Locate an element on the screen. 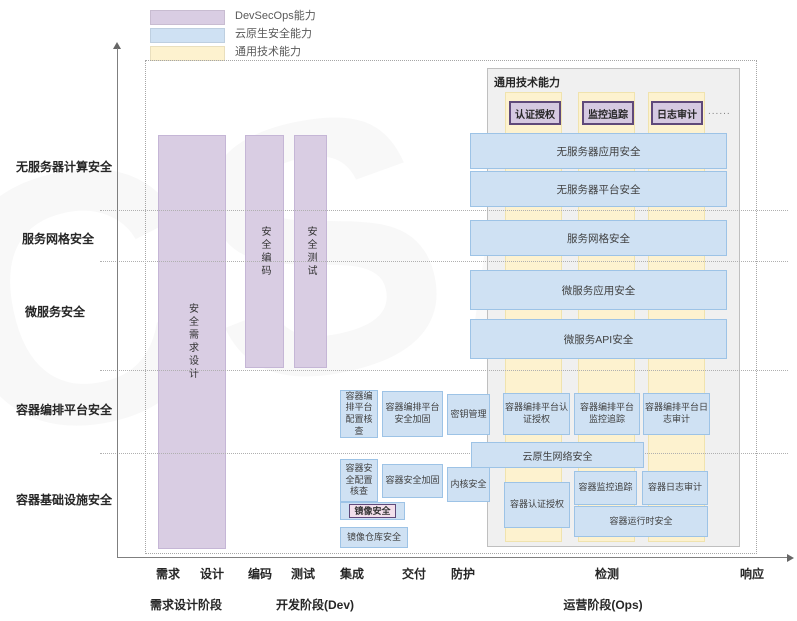  devsecops-bar-requirement-design-label: 安全需求设计 is located at coordinates (192, 342).